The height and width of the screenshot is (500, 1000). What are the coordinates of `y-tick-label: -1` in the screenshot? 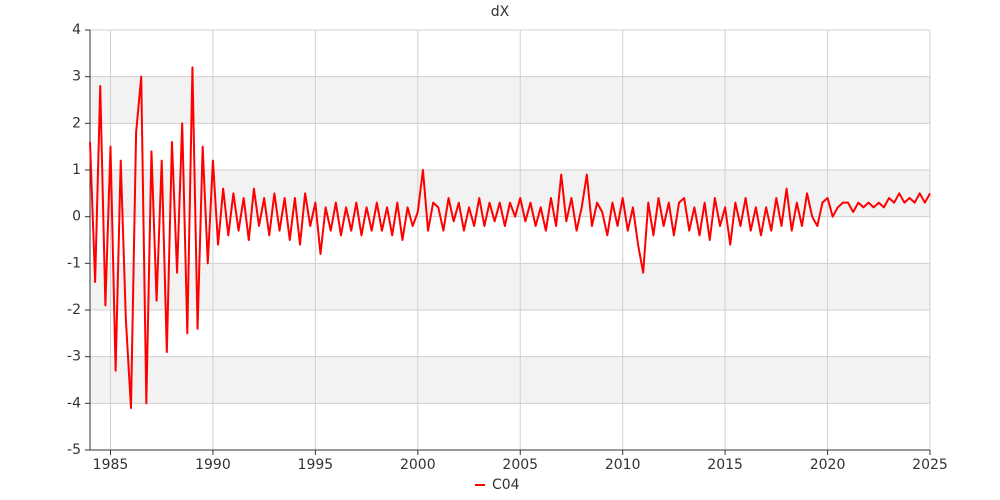 It's located at (74, 263).